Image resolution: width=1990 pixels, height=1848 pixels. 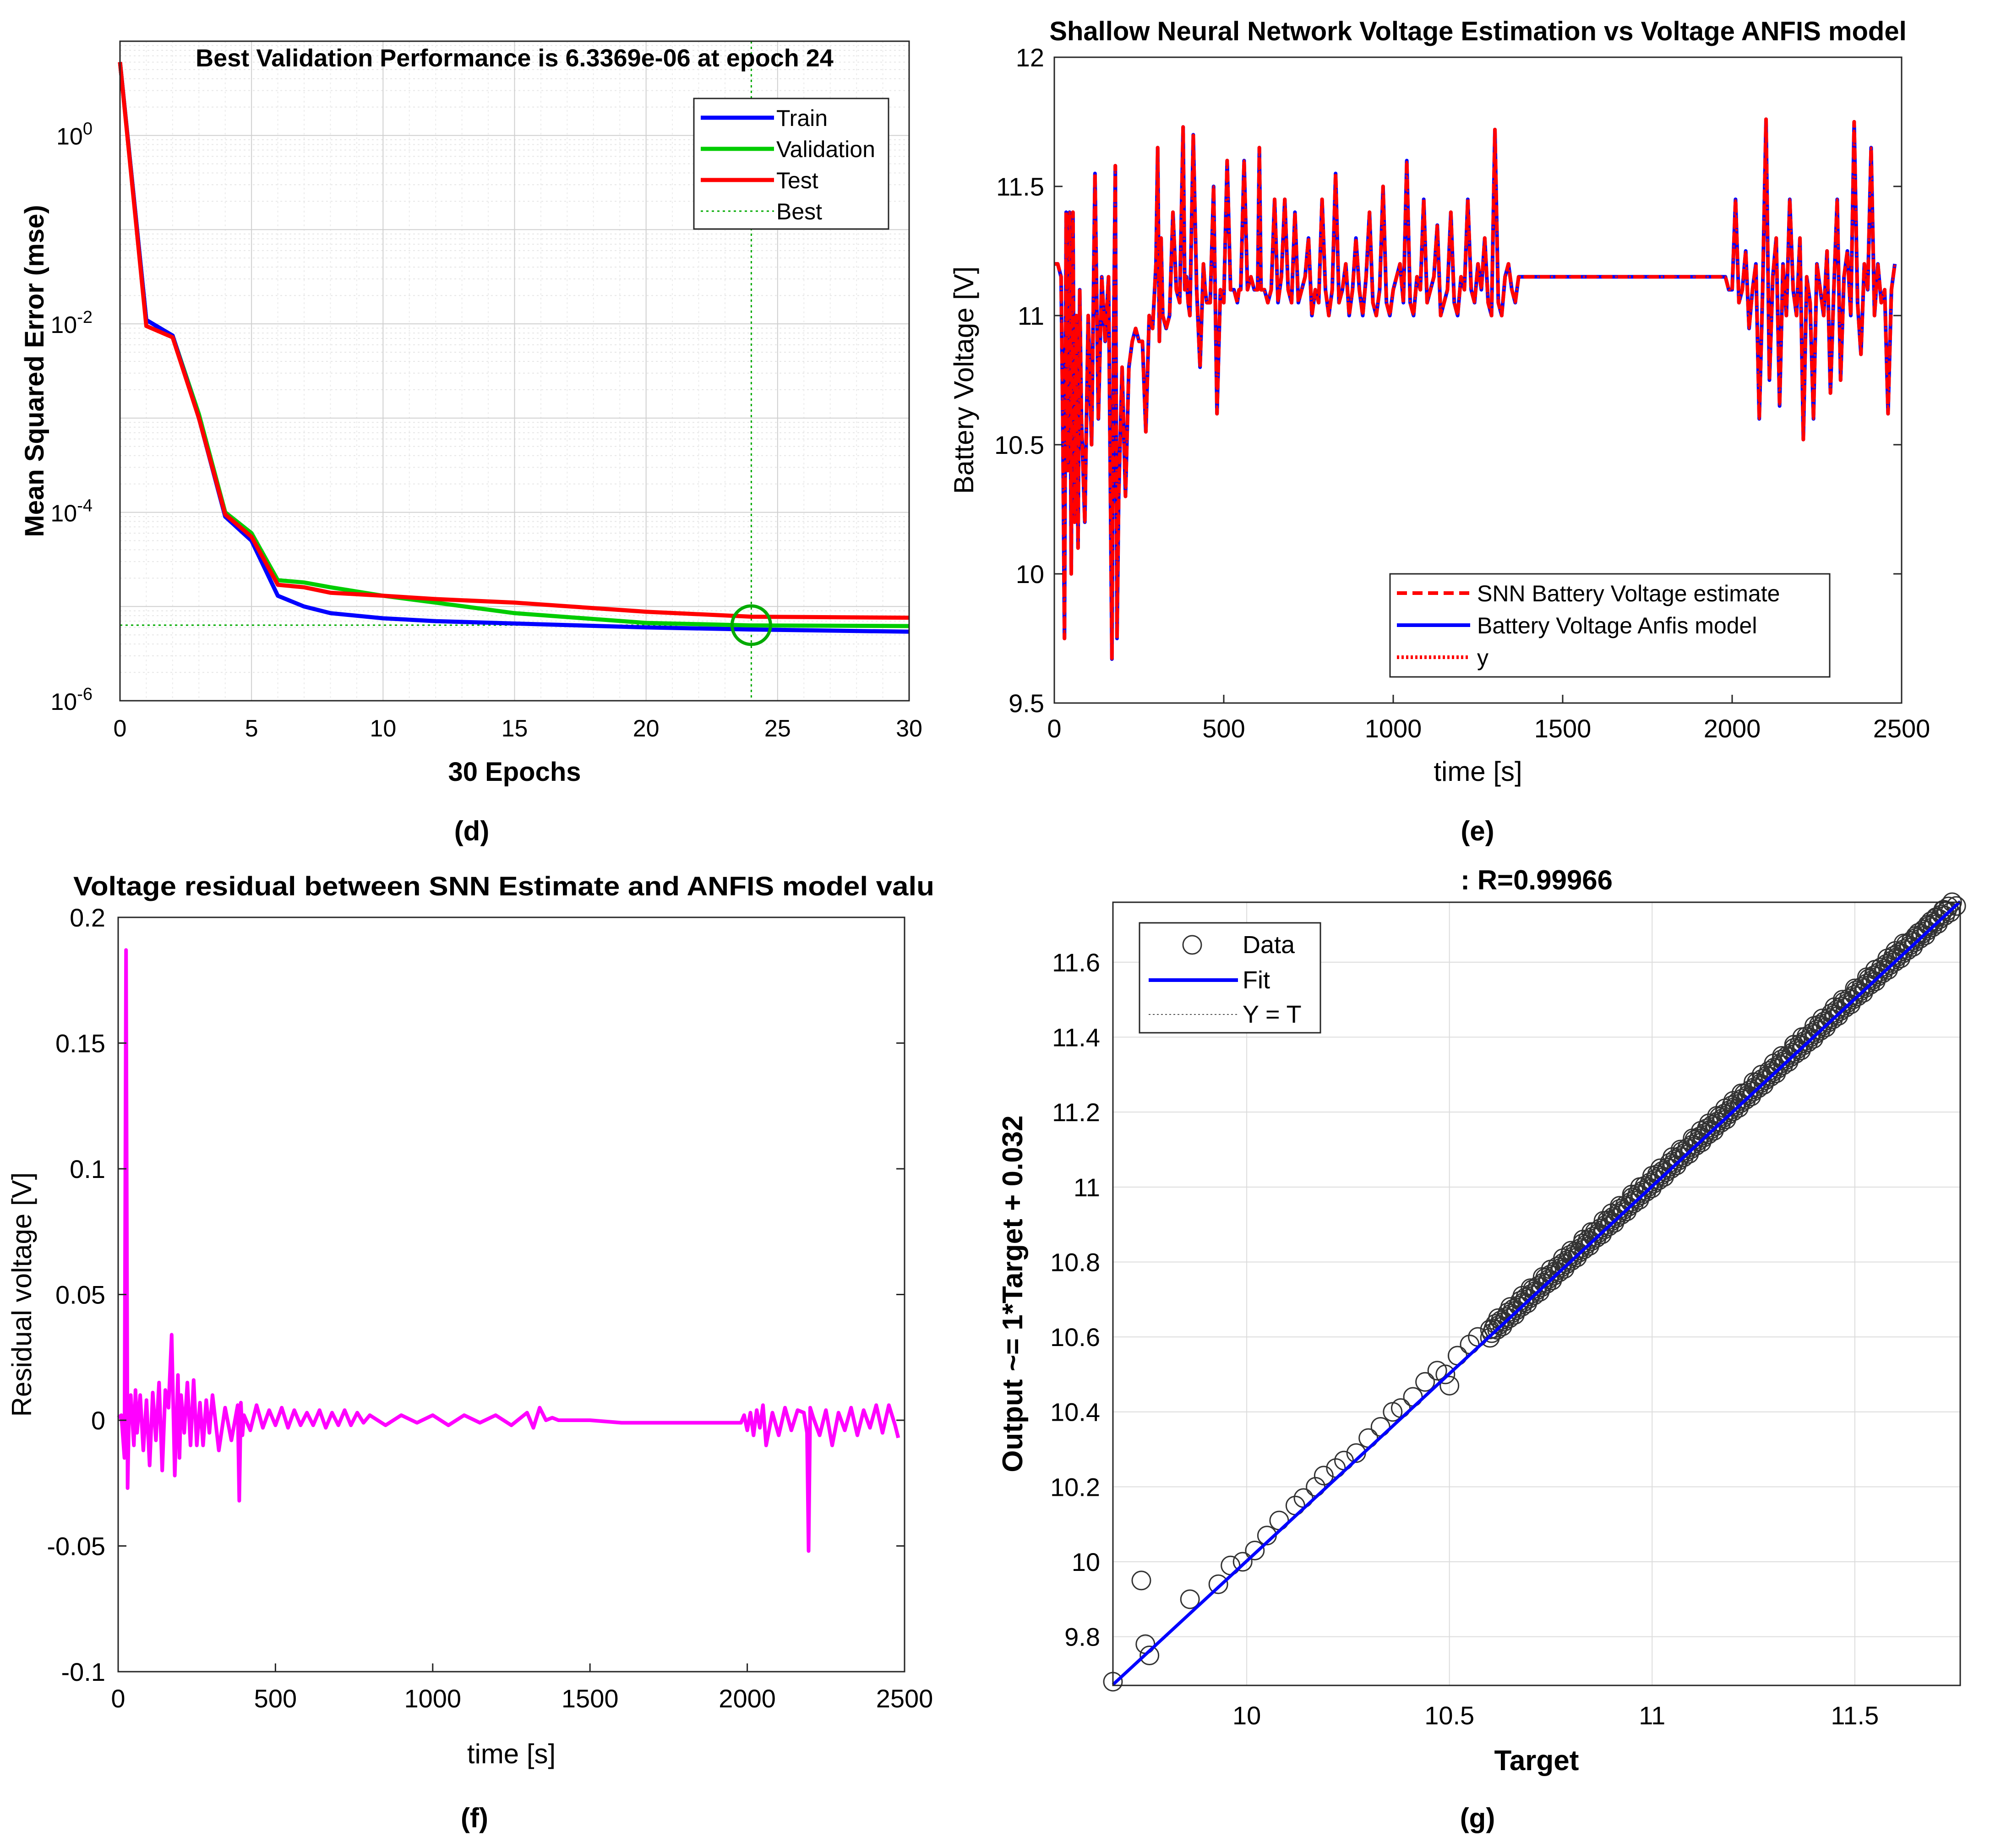 I want to click on chart-e-y-tick-label: 9.5, so click(x=1026, y=703).